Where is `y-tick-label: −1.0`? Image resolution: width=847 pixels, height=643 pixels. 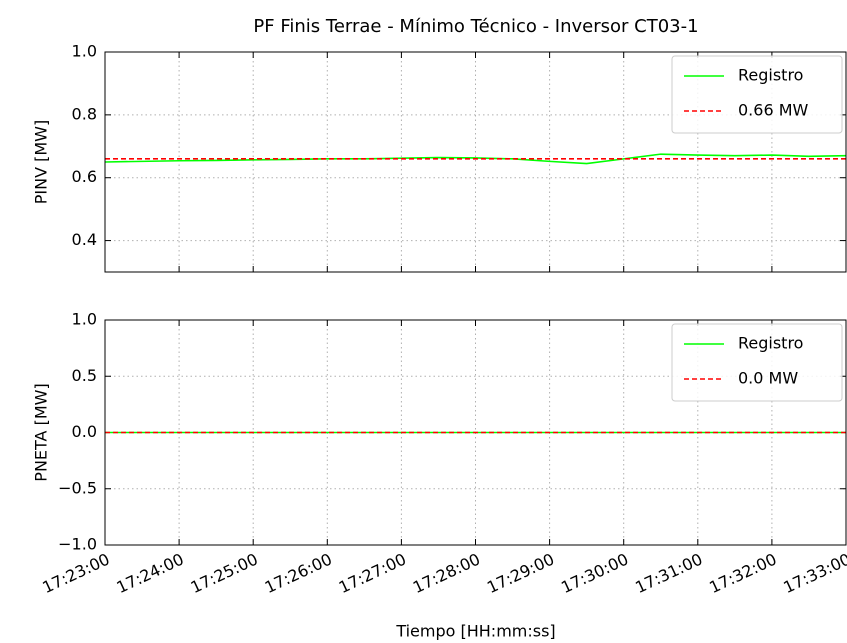
y-tick-label: −1.0 is located at coordinates (77, 544).